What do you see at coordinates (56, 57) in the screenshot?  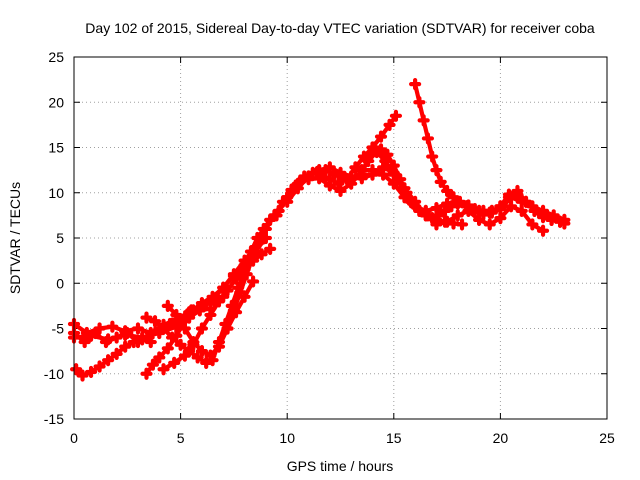 I see `y-tick-label: 25` at bounding box center [56, 57].